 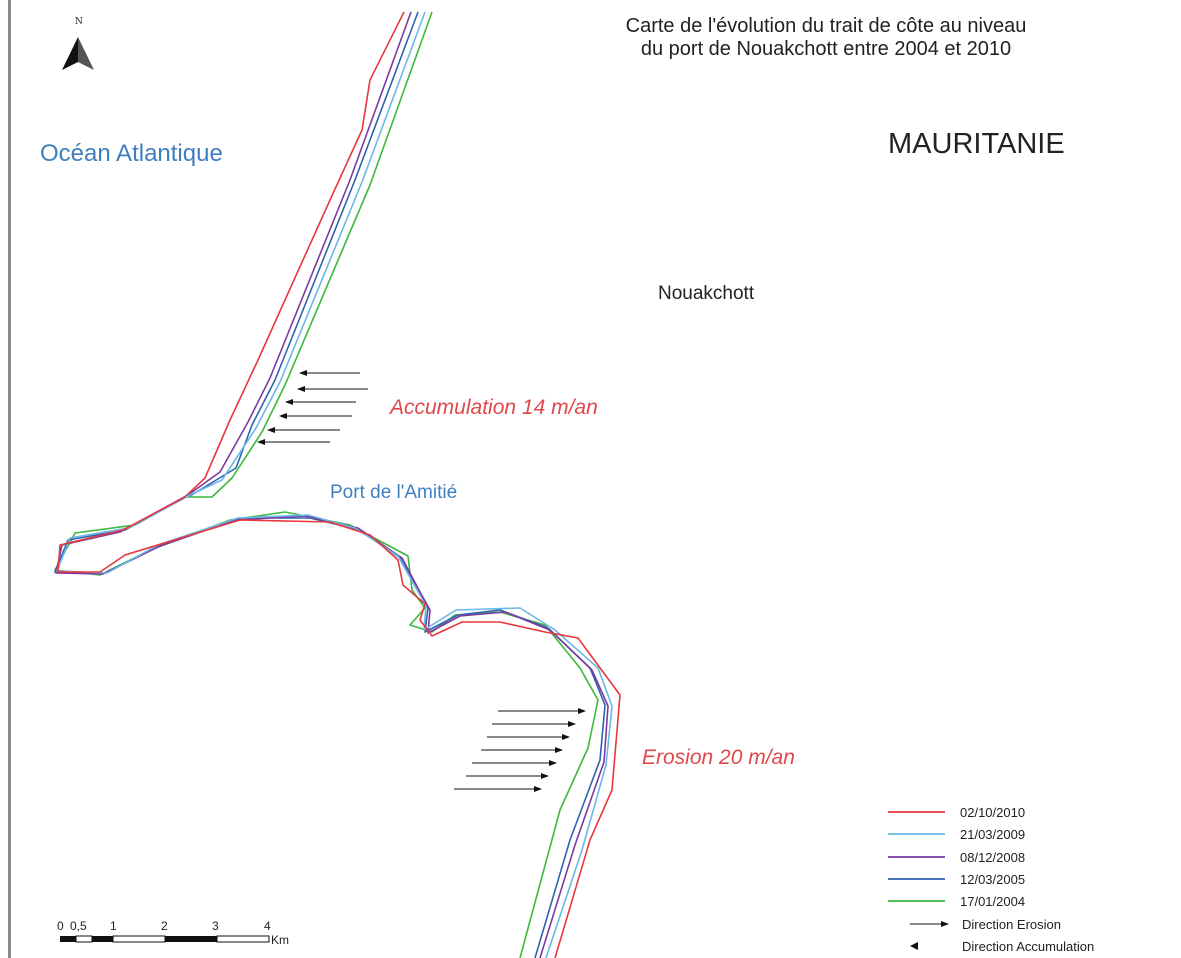 I want to click on scale-tick-label: 1, so click(x=113, y=926).